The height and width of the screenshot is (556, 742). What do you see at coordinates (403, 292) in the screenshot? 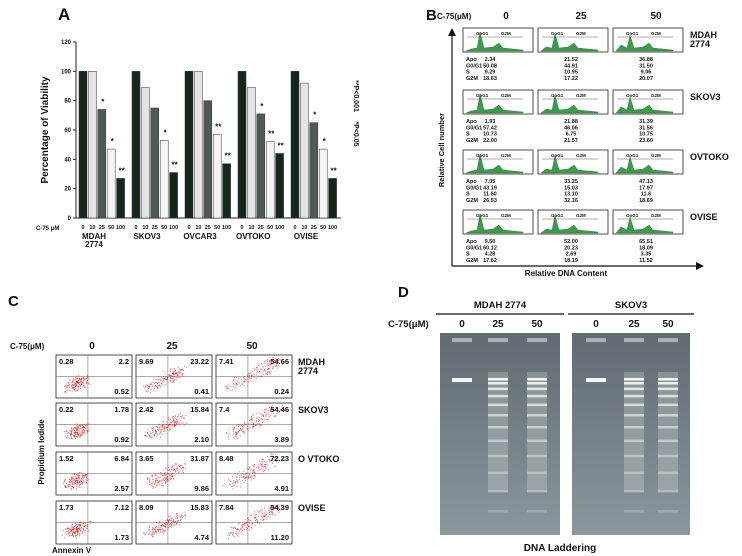
I see `panel-label: D` at bounding box center [403, 292].